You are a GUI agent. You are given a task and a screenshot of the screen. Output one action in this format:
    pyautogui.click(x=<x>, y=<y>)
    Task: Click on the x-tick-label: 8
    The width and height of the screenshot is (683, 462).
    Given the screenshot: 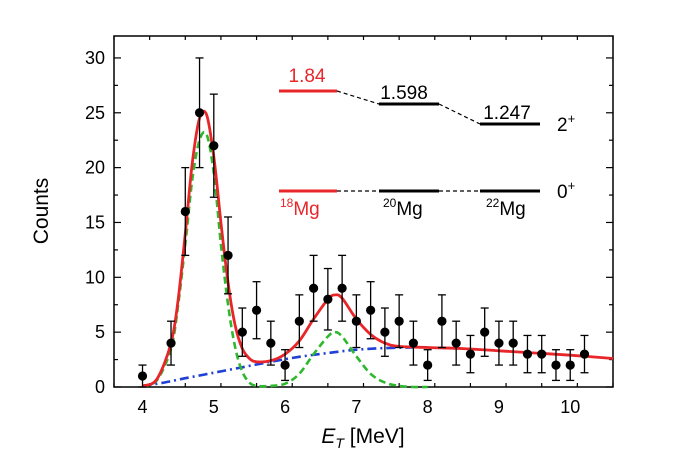 What is the action you would take?
    pyautogui.click(x=428, y=407)
    